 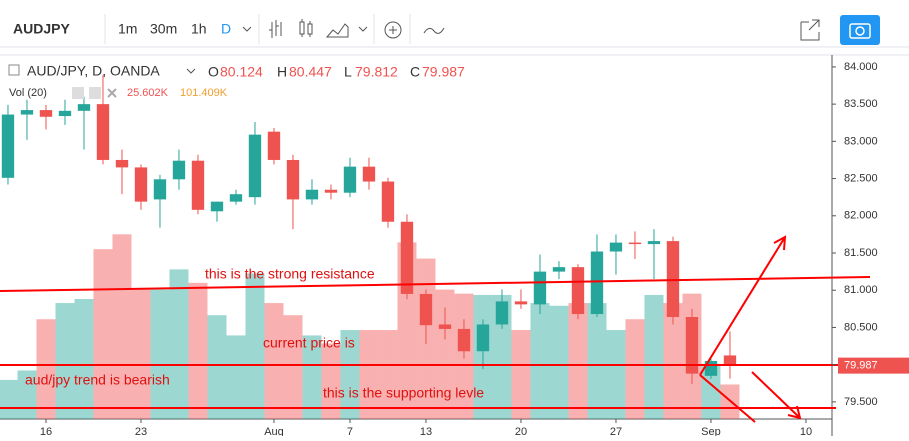 What do you see at coordinates (274, 431) in the screenshot?
I see `x-tick-label: Aug` at bounding box center [274, 431].